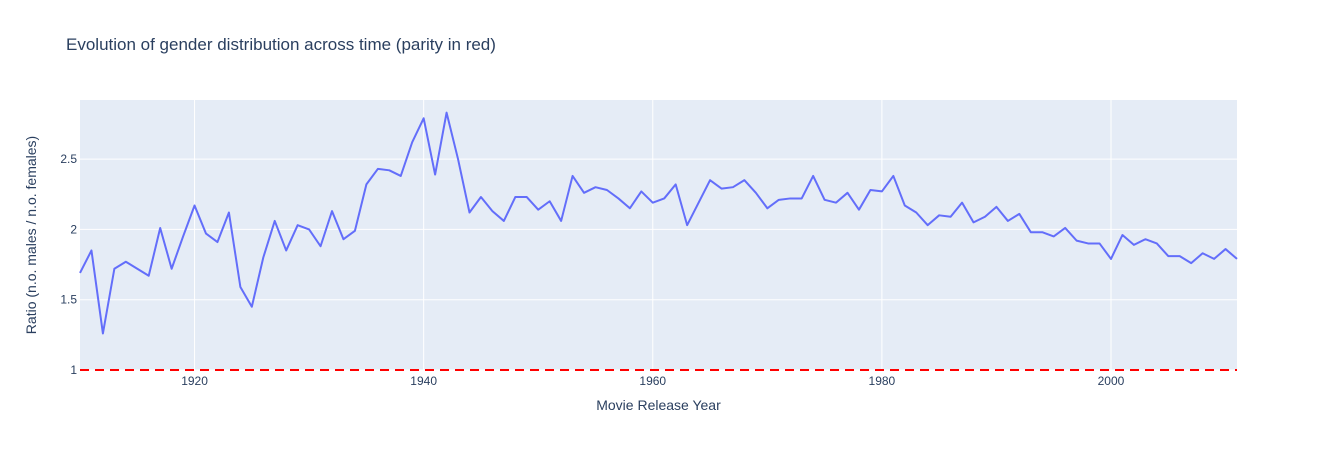 The width and height of the screenshot is (1317, 450). I want to click on y-tick-label: 1, so click(73, 370).